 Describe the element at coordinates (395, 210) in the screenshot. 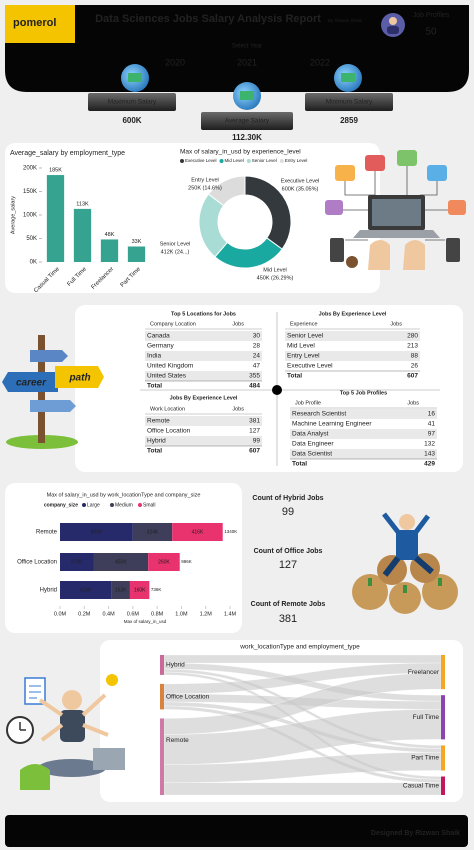

I see `network-illustration` at that location.